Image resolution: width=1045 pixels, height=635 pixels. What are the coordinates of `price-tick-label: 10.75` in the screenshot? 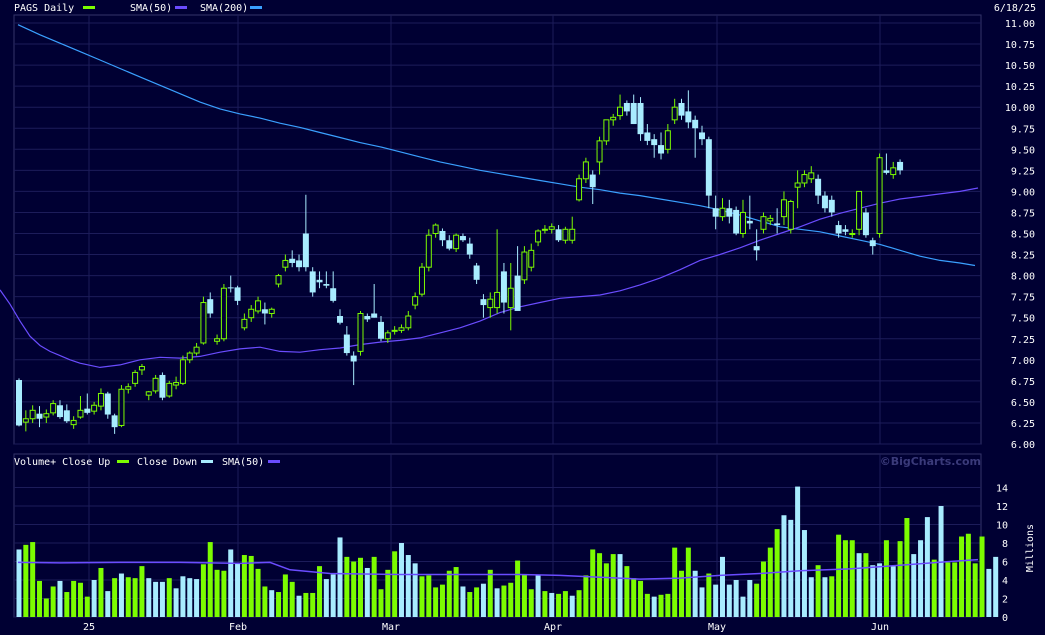 It's located at (1020, 45).